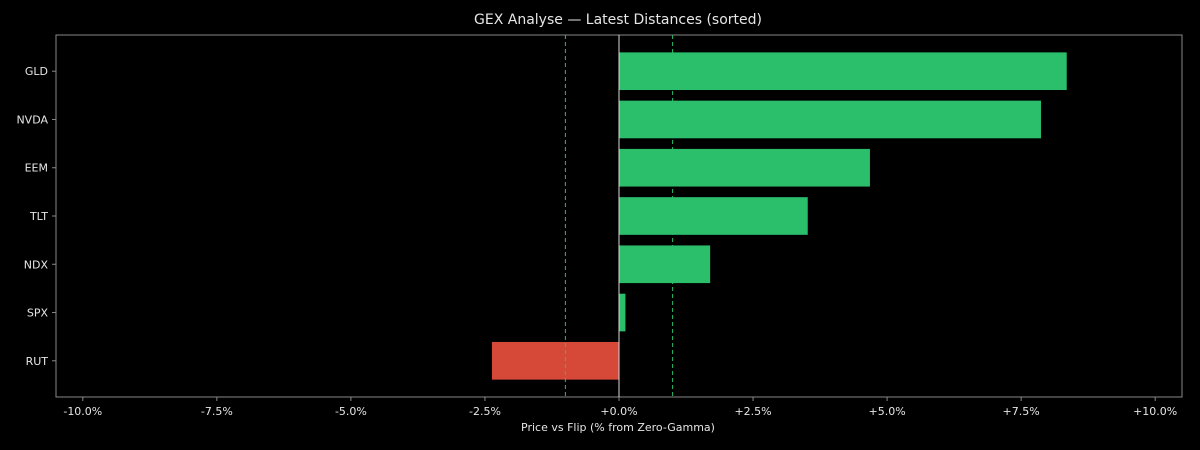 The width and height of the screenshot is (1200, 450). I want to click on bar-nvda, so click(830, 119).